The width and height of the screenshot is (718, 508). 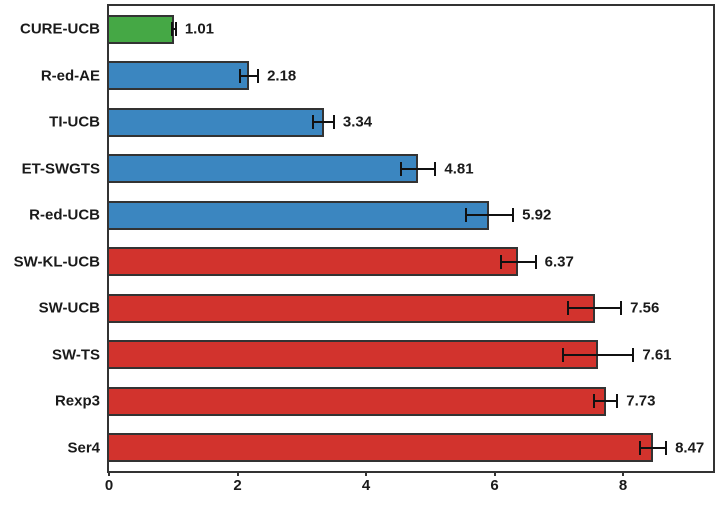 I want to click on bar-Rexp3, so click(x=357, y=401).